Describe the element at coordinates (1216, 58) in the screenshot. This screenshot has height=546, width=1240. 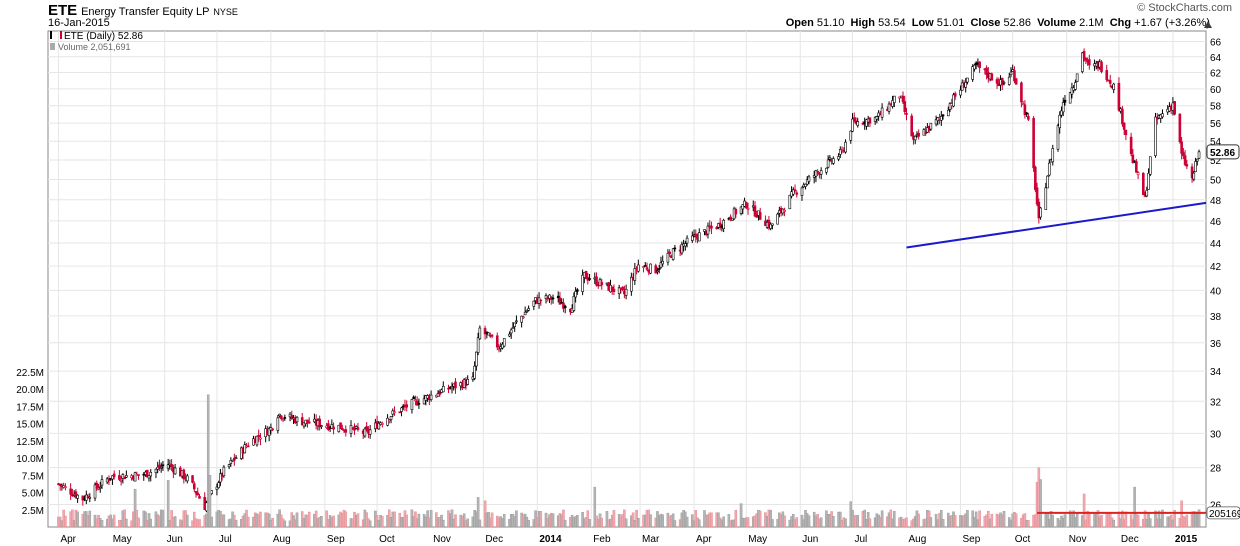
I see `price-tick-label: 64` at that location.